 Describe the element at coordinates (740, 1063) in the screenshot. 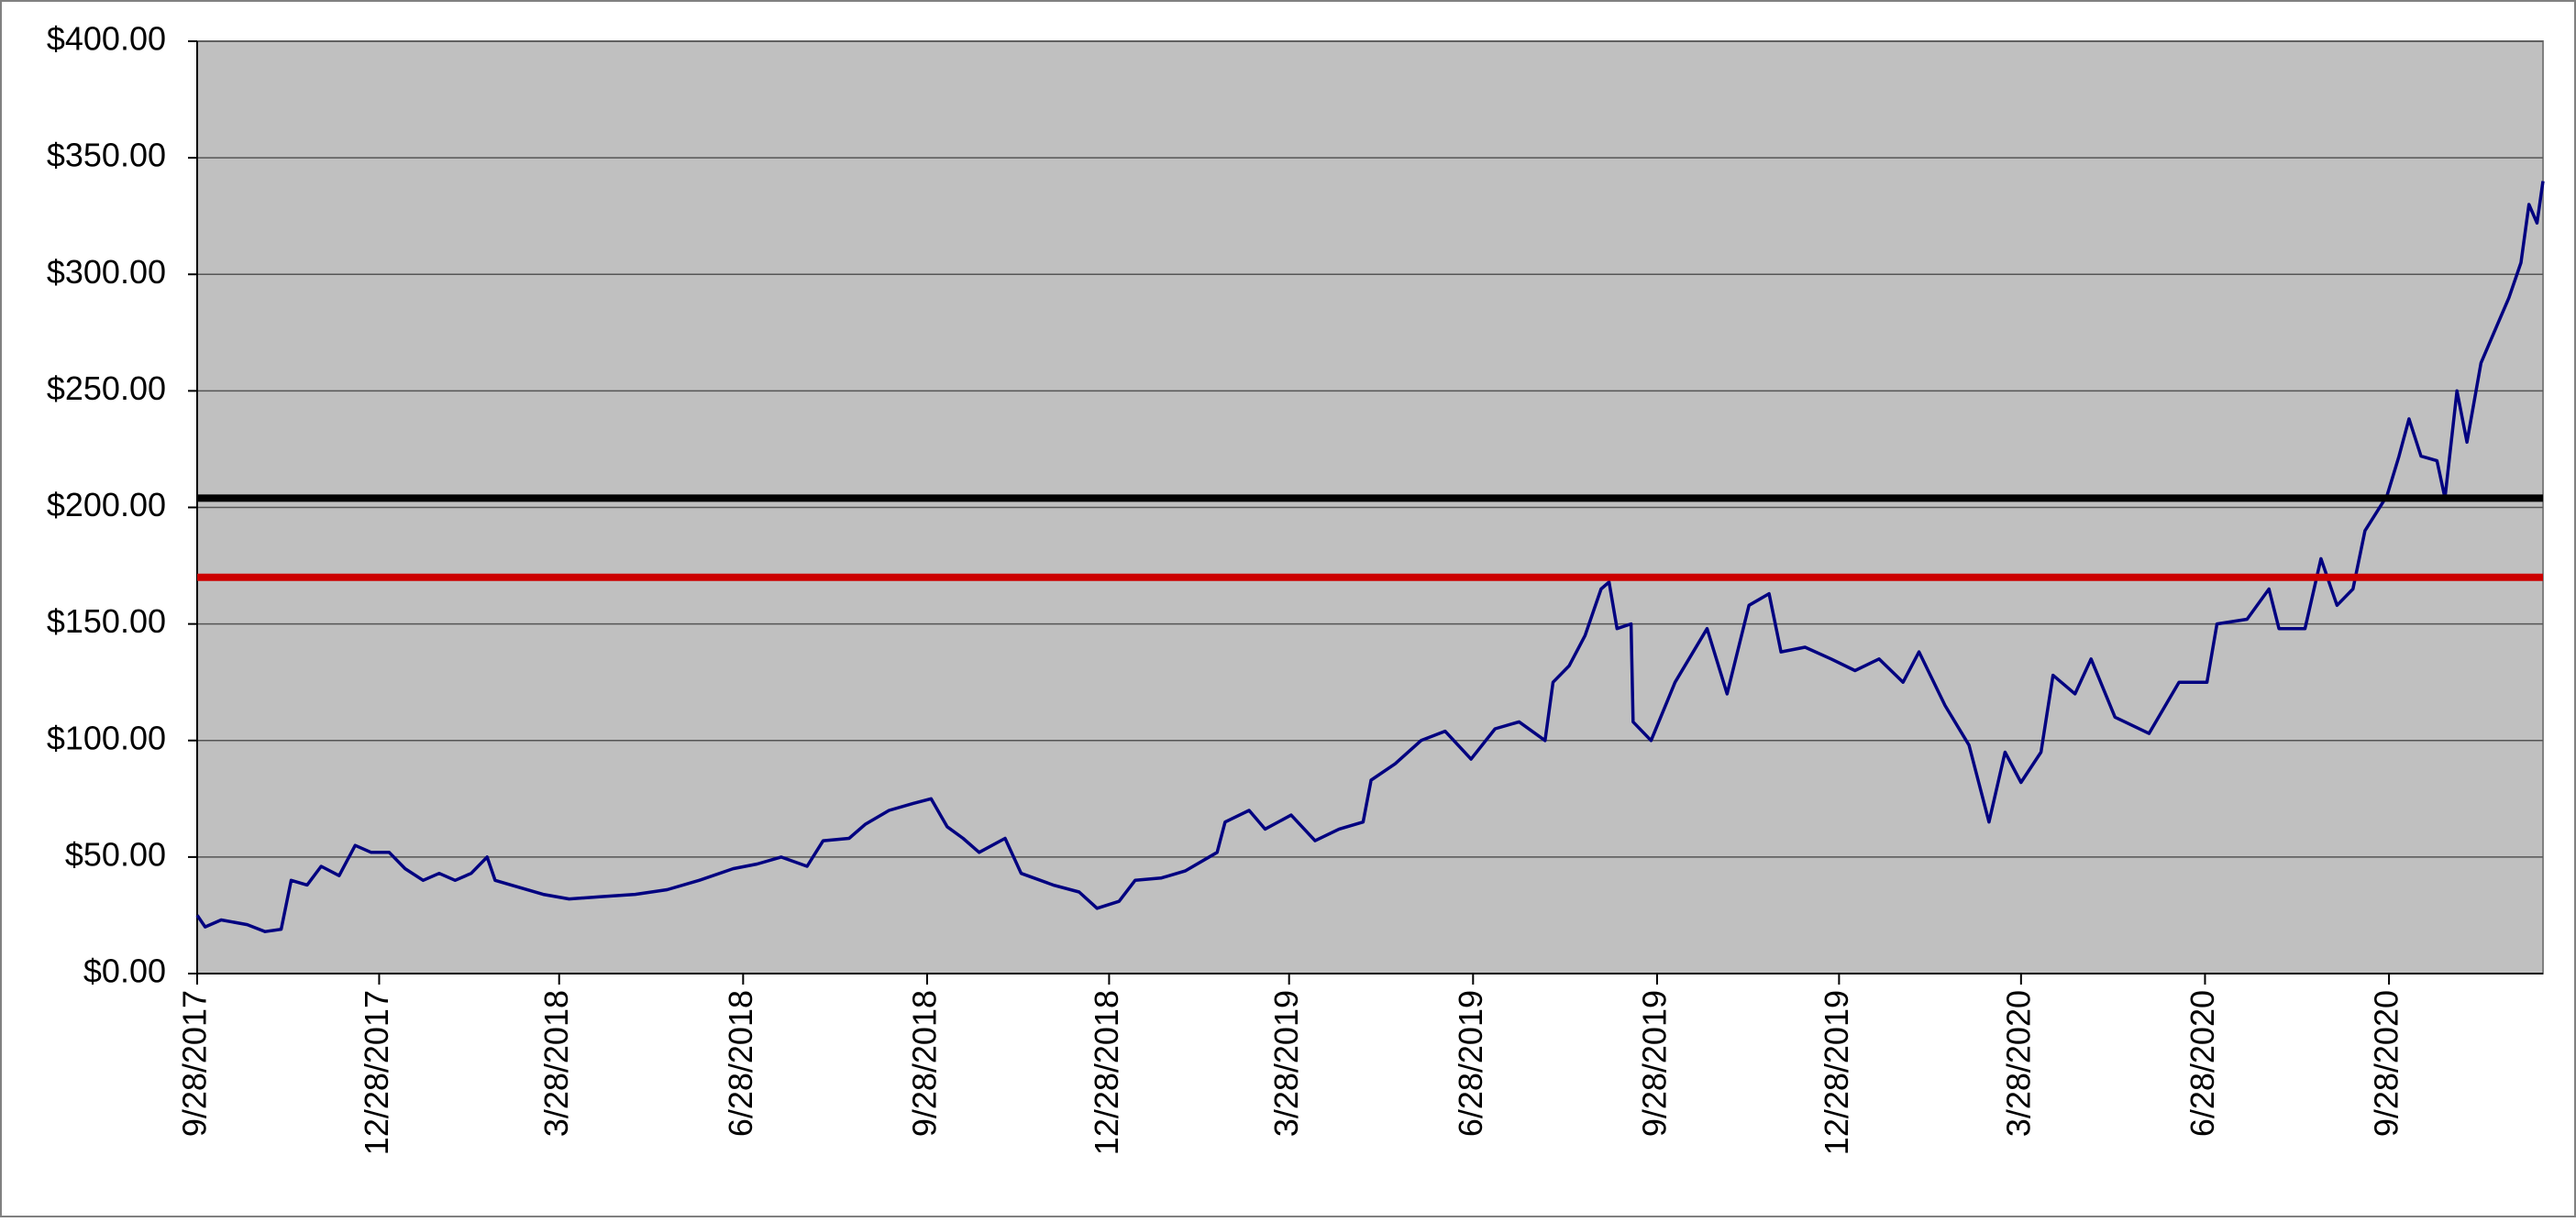

I see `x-tick-label: 6/28/2018` at that location.